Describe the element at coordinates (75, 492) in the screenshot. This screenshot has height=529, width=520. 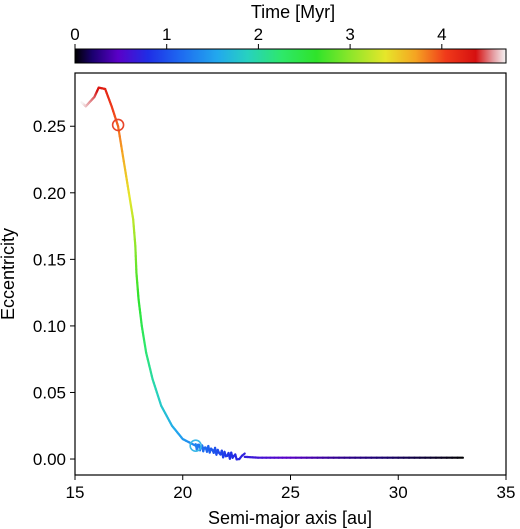
I see `x-tick-label: 15` at that location.